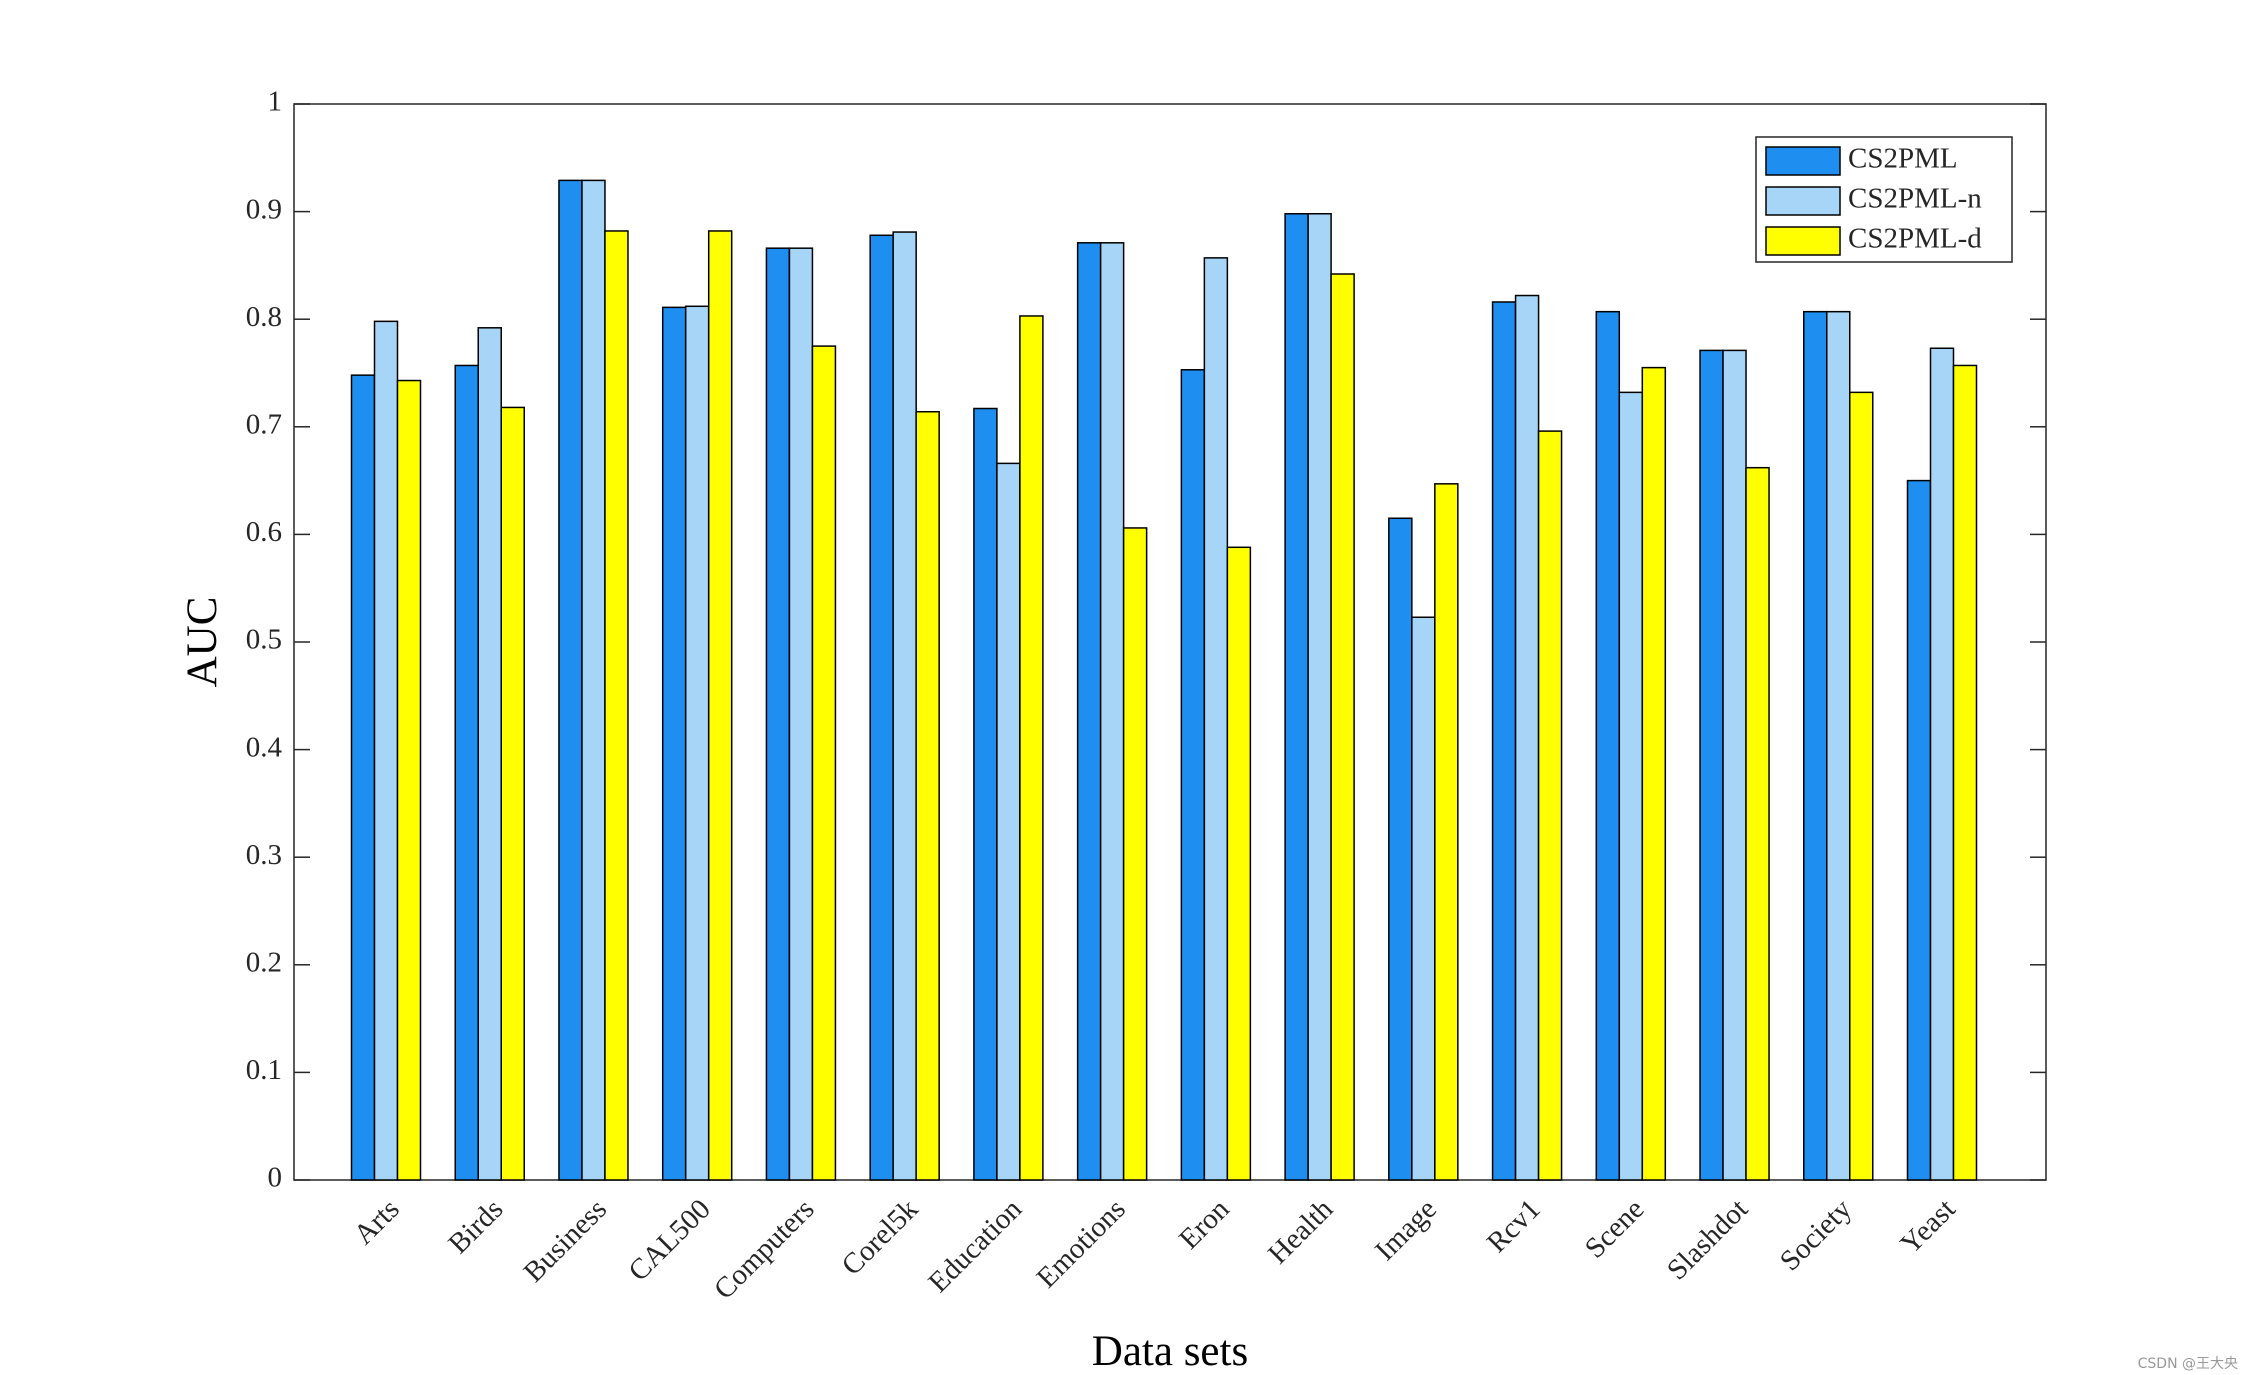 This screenshot has height=1375, width=2250. Describe the element at coordinates (264, 532) in the screenshot. I see `y-tick-label: 0.6` at that location.